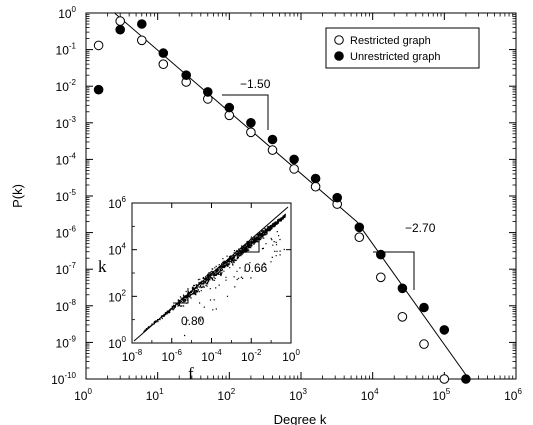 The height and width of the screenshot is (425, 533). I want to click on x-tick-label: 10⁴, so click(370, 395).